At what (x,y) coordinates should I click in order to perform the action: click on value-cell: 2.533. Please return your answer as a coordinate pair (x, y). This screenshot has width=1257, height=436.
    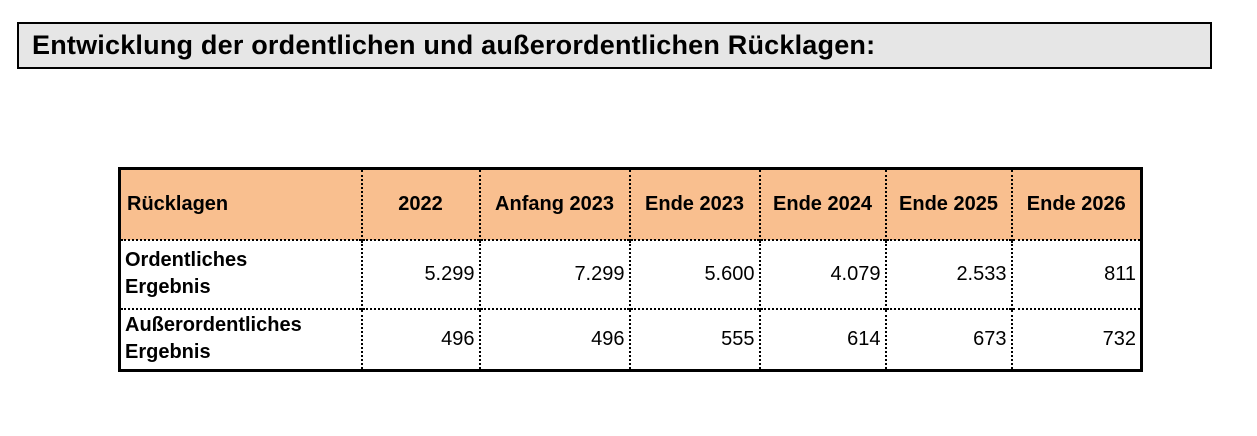
    Looking at the image, I should click on (948, 273).